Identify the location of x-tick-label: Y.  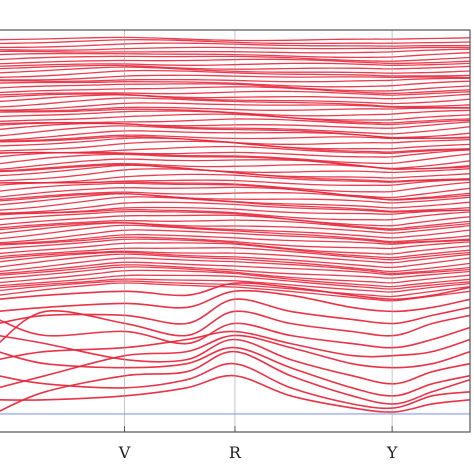
(392, 452).